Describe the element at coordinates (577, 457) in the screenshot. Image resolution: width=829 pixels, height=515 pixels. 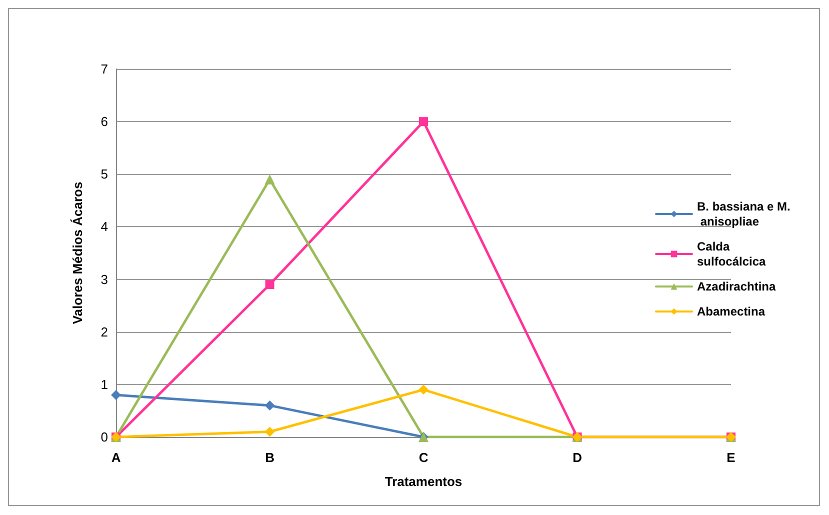
I see `x-tick-label: D` at that location.